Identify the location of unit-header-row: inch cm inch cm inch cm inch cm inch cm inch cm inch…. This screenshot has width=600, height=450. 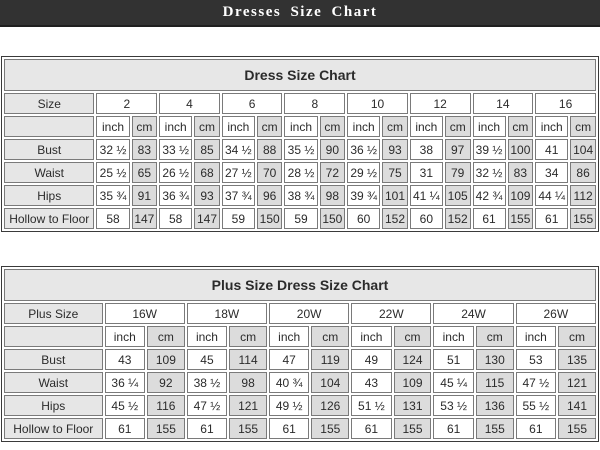
(300, 126).